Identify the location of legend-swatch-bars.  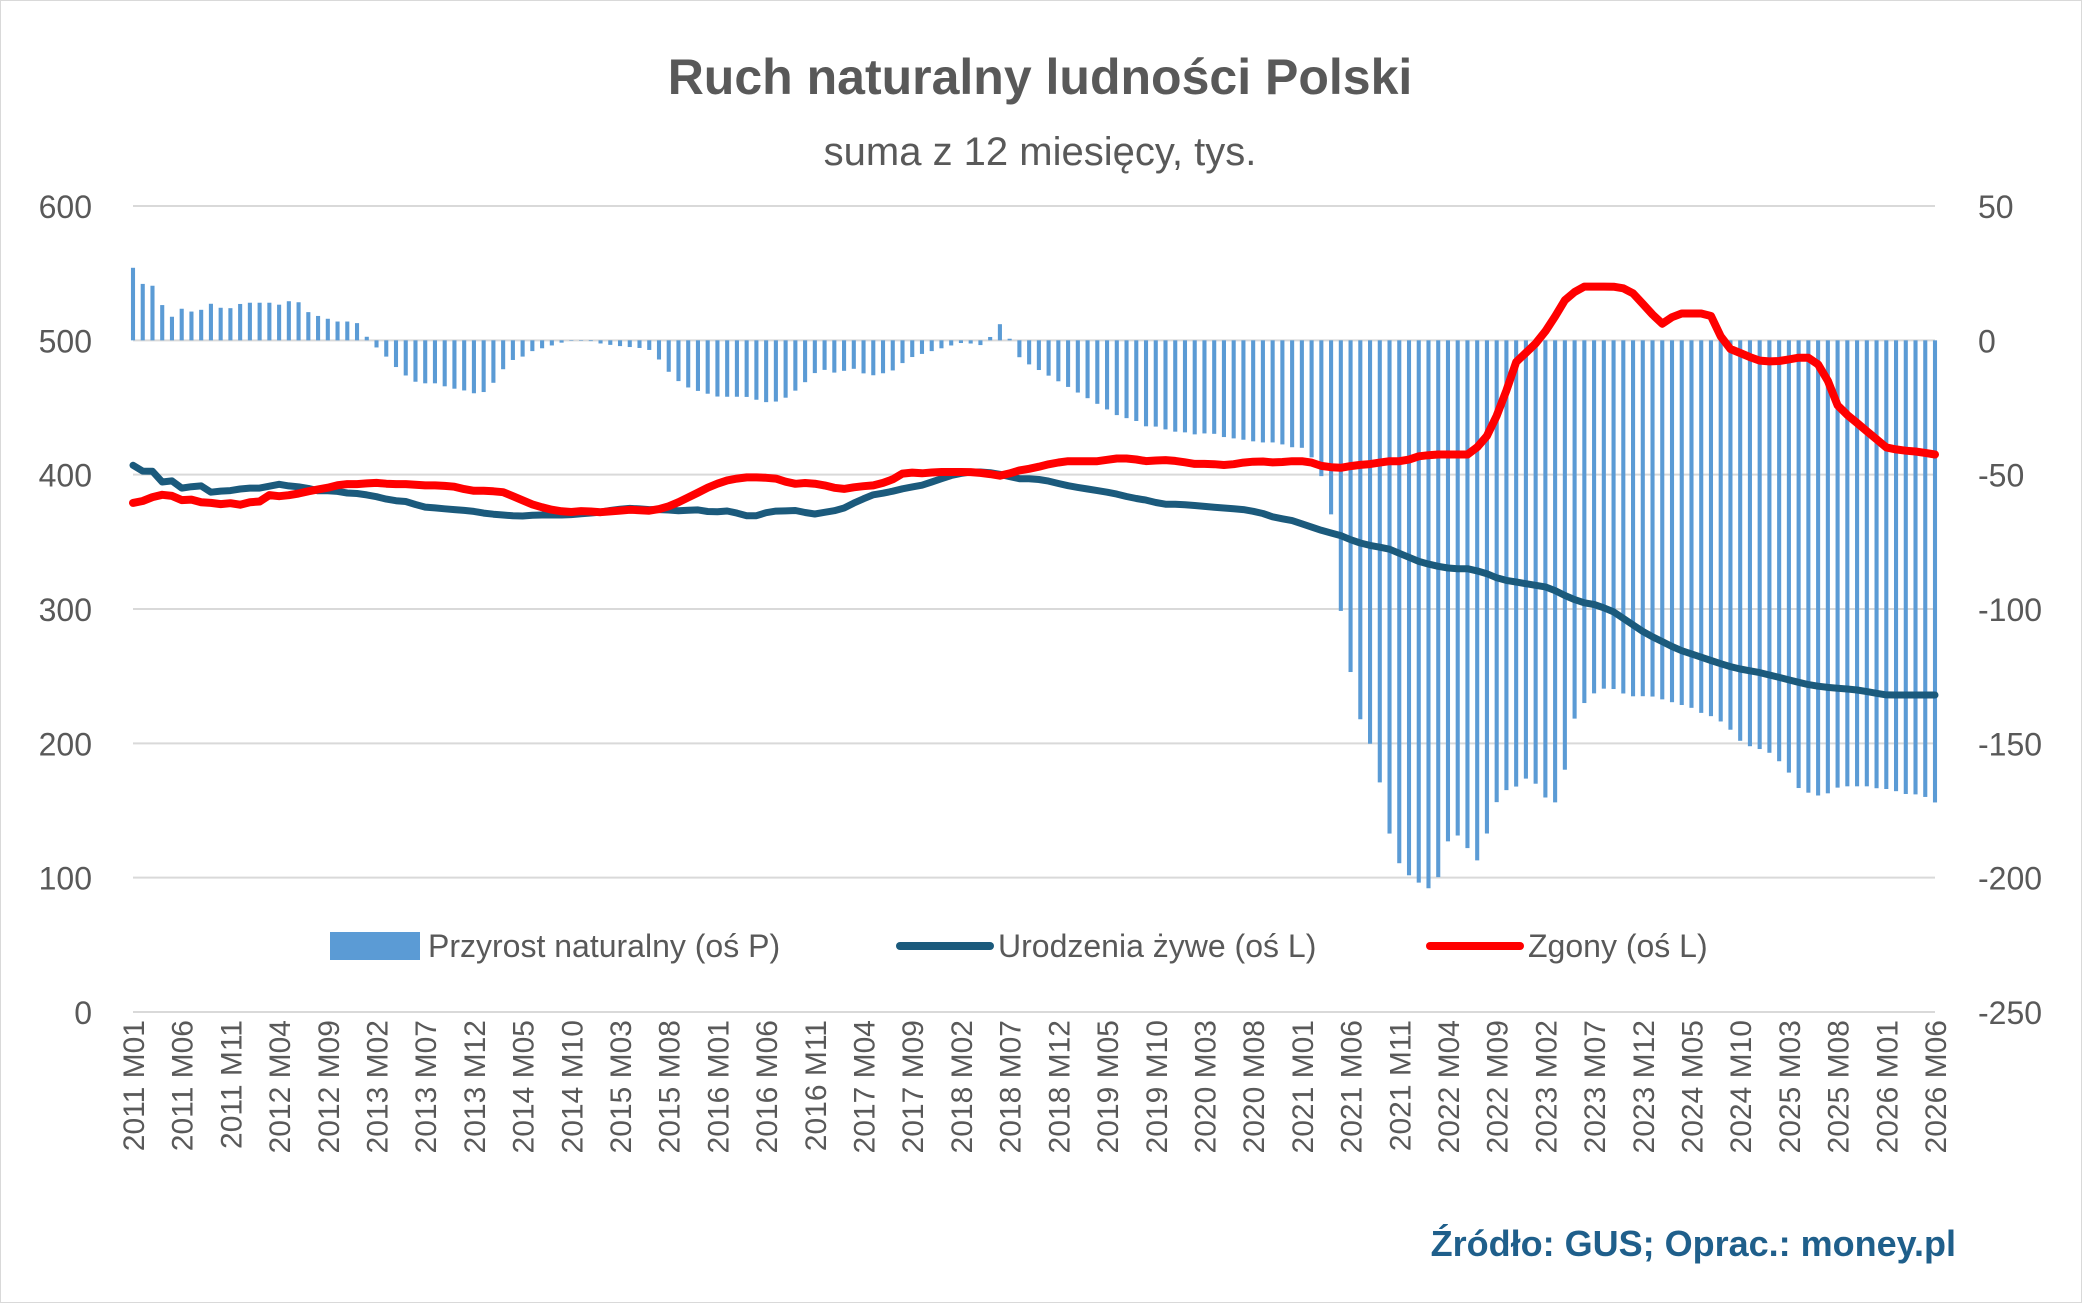
(375, 946).